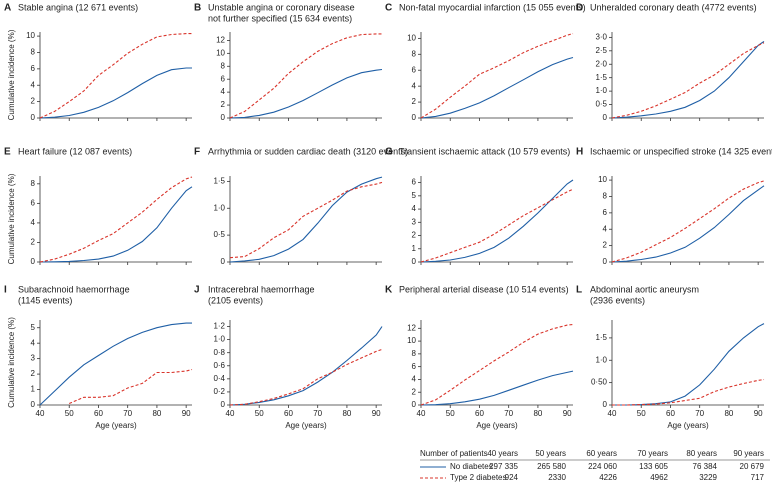 This screenshot has width=772, height=487. I want to click on table-cell: 76 384, so click(705, 466).